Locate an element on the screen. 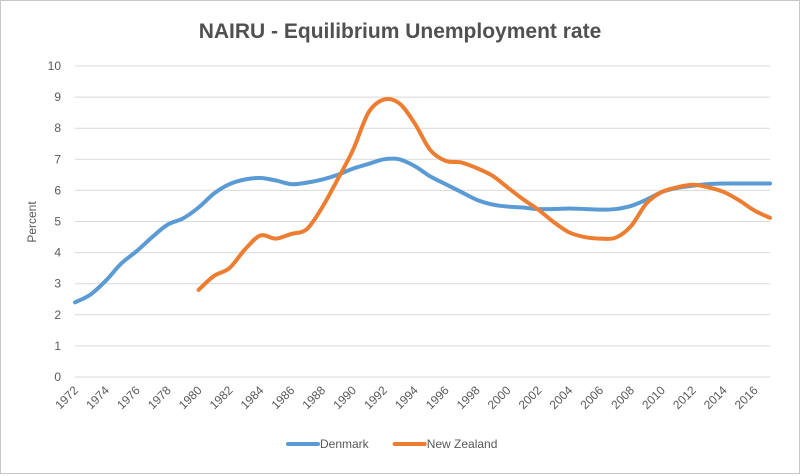  x-tick-label: 2006 is located at coordinates (591, 397).